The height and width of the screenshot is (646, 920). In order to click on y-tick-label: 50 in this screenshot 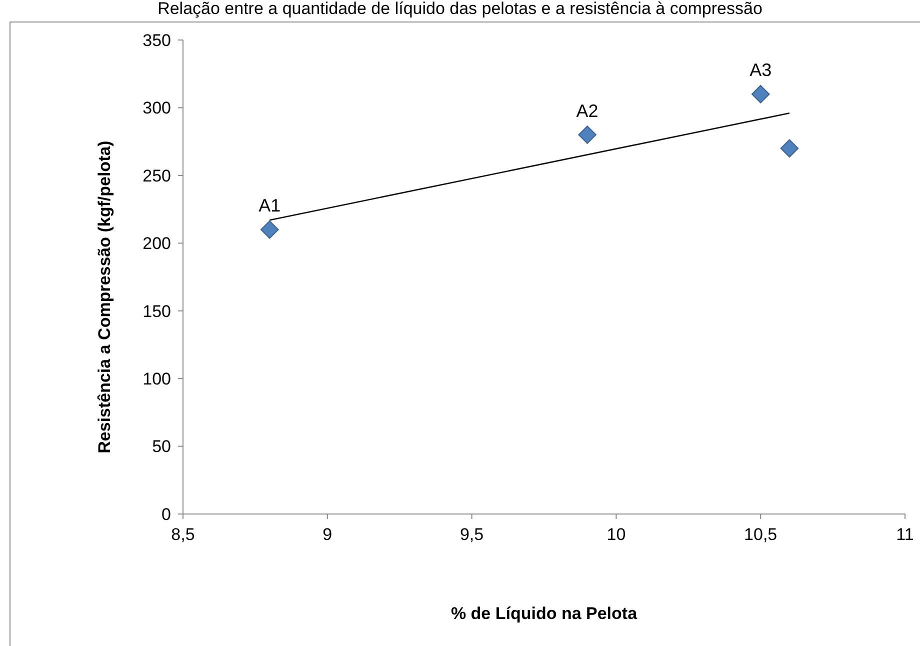, I will do `click(161, 446)`.